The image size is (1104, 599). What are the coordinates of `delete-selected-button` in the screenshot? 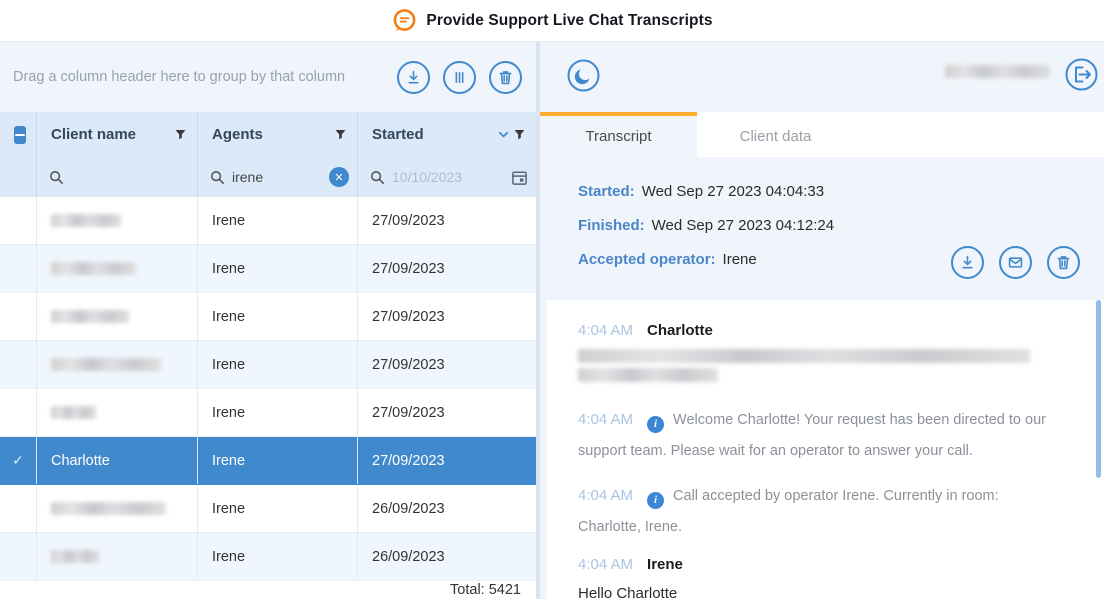 It's located at (505, 77).